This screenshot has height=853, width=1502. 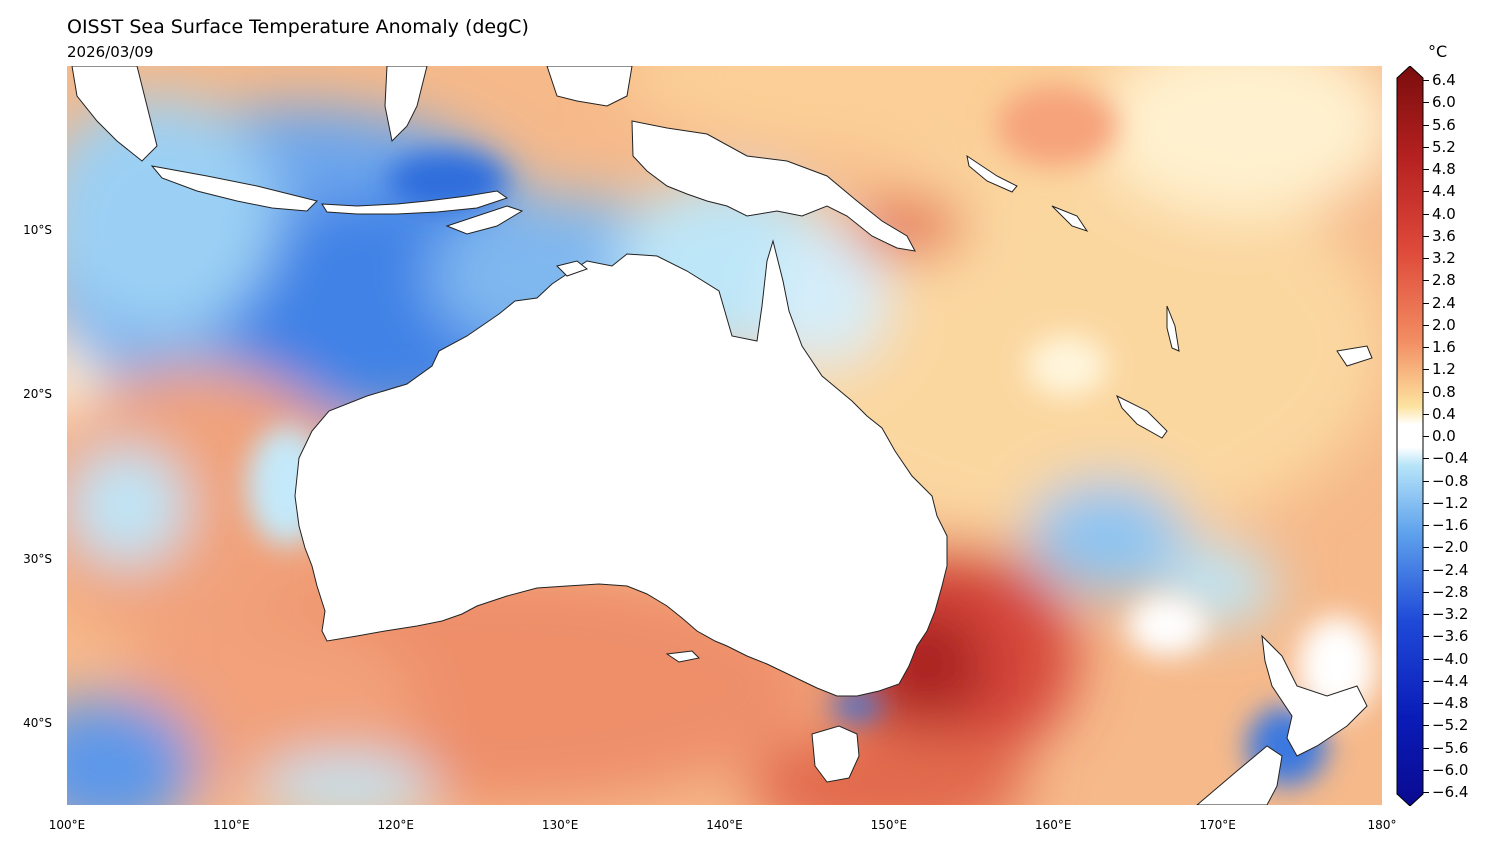 I want to click on colorbar-tick-label: 1.6, so click(x=1444, y=347).